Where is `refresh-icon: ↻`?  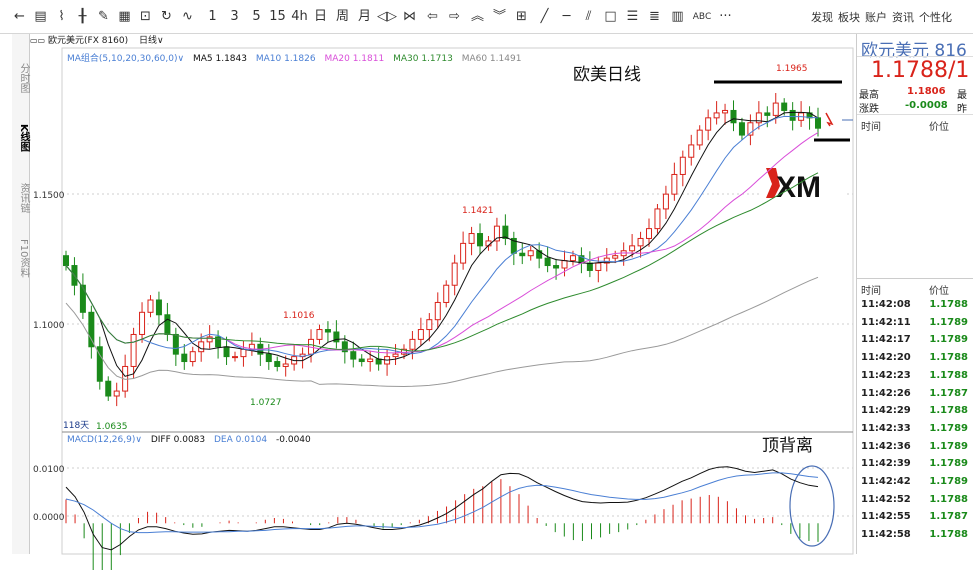 refresh-icon: ↻ is located at coordinates (166, 16).